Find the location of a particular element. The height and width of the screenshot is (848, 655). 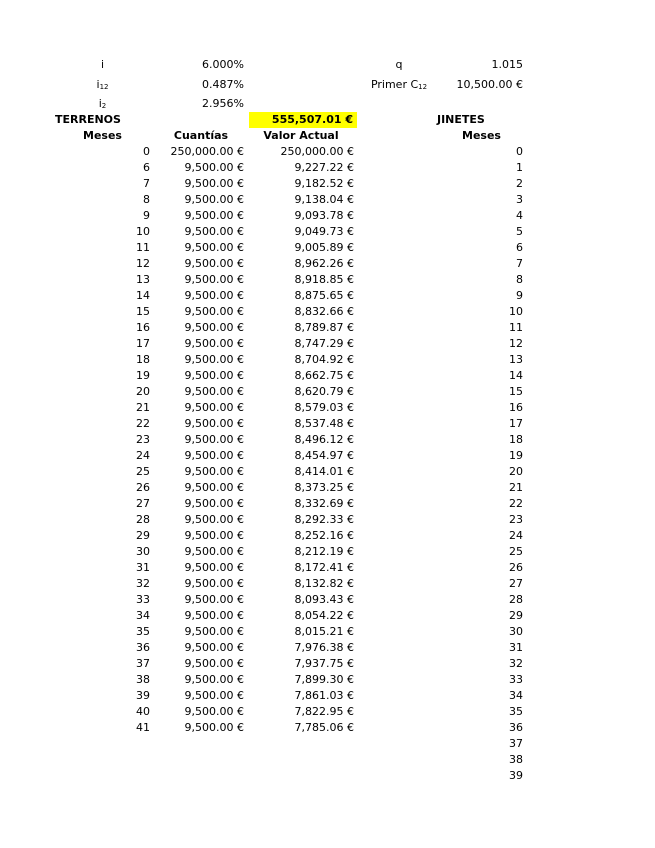

valor-actual-cell: 7,861.03 € is located at coordinates (324, 695).